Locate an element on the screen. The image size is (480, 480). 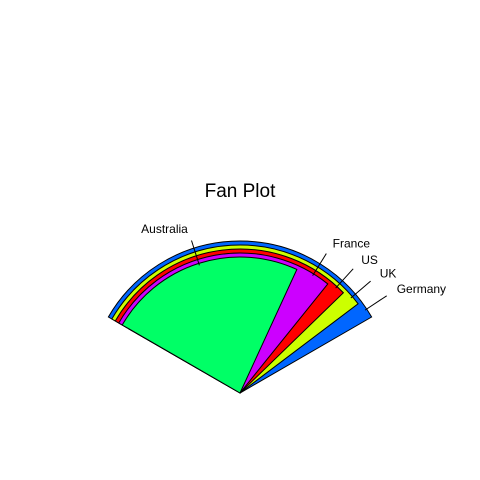
slice-label-australia: Australia is located at coordinates (164, 229).